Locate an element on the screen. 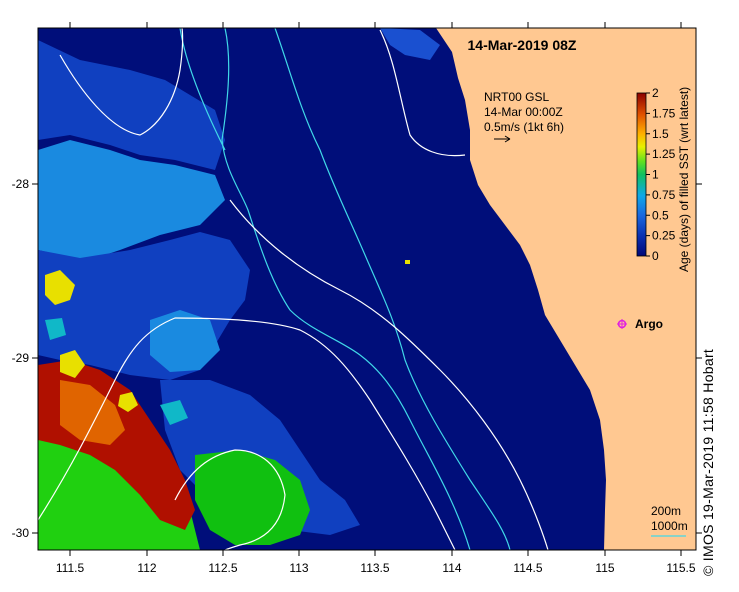 Image resolution: width=739 pixels, height=592 pixels. current-scale-arrow-icon is located at coordinates (502, 139).